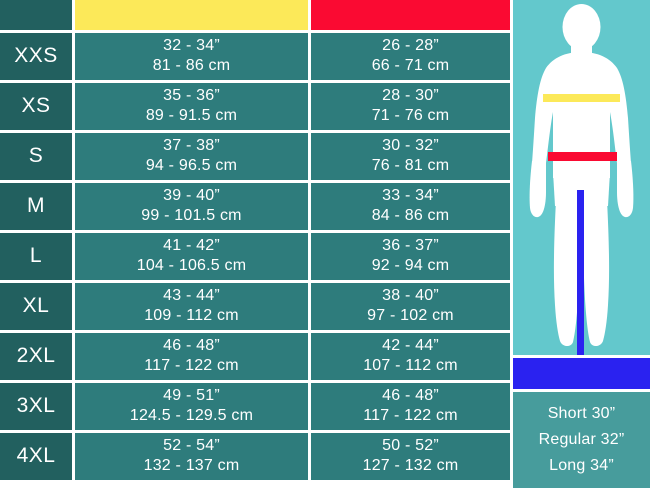 The height and width of the screenshot is (488, 650). I want to click on size-label-cell: XS, so click(36, 106).